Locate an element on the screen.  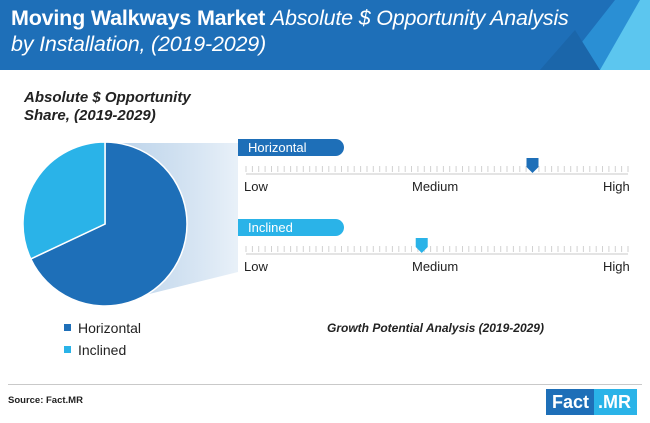
legend-label-inclined: Inclined is located at coordinates (102, 350).